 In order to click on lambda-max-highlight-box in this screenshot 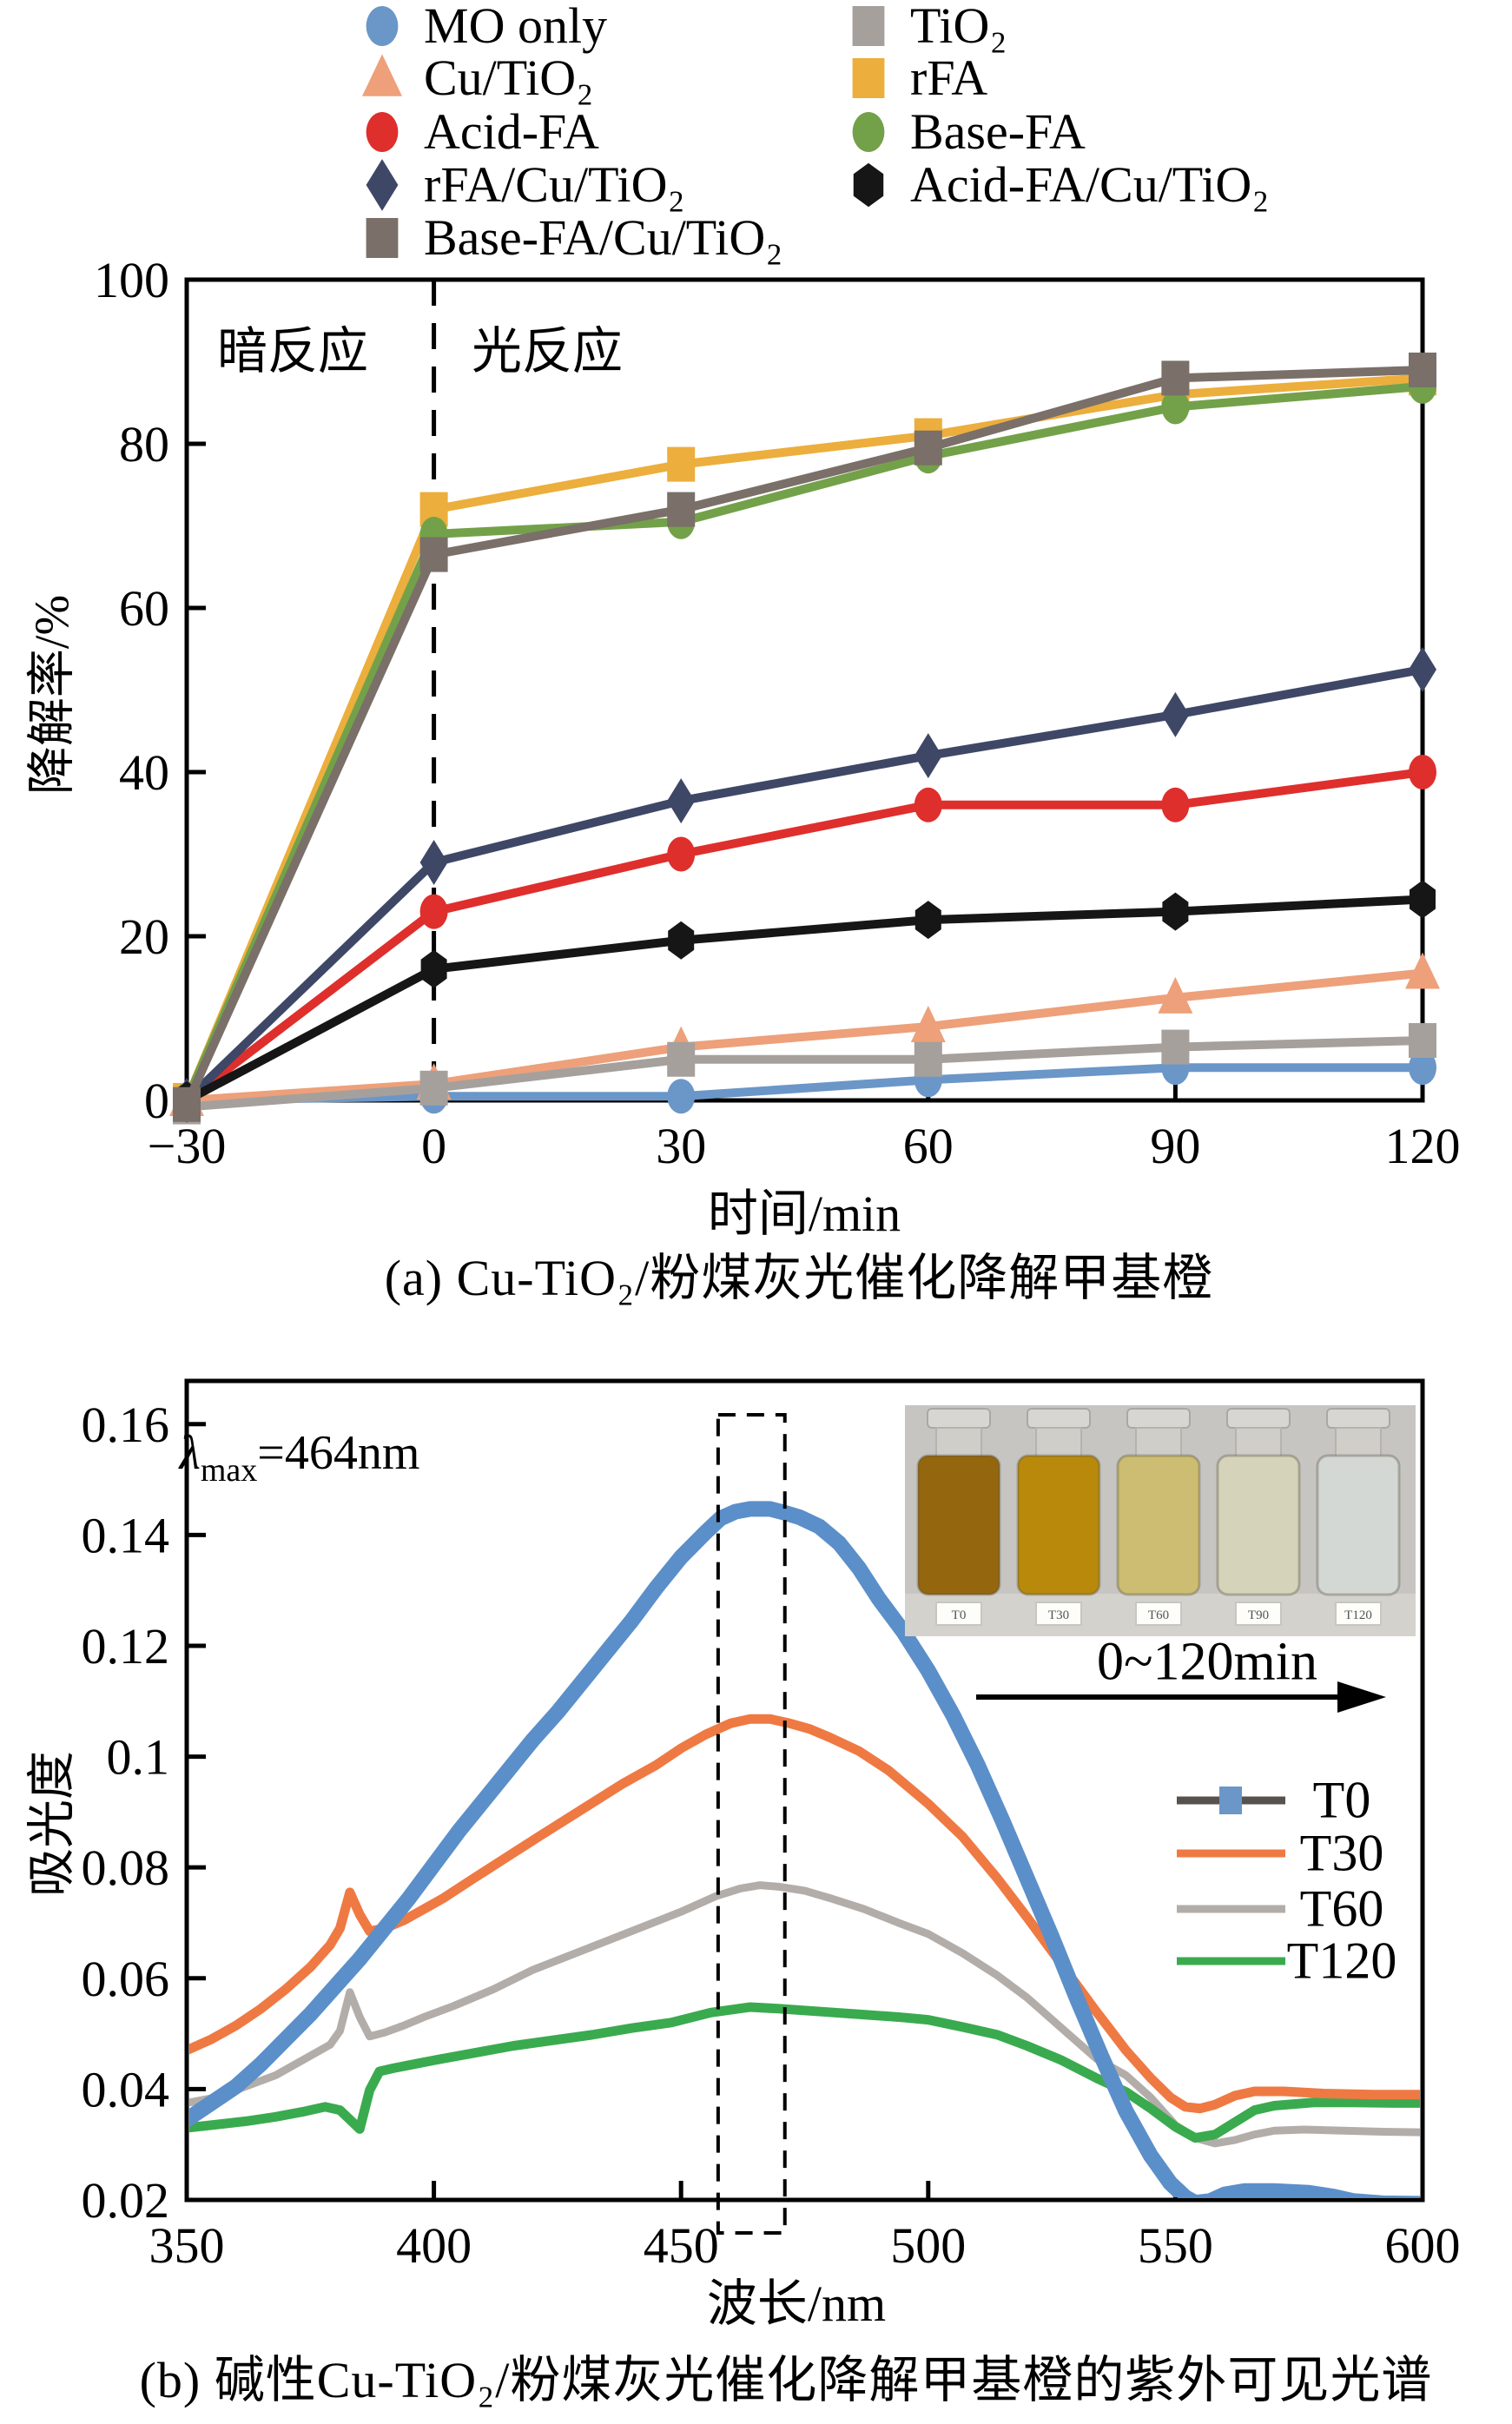, I will do `click(751, 1824)`.